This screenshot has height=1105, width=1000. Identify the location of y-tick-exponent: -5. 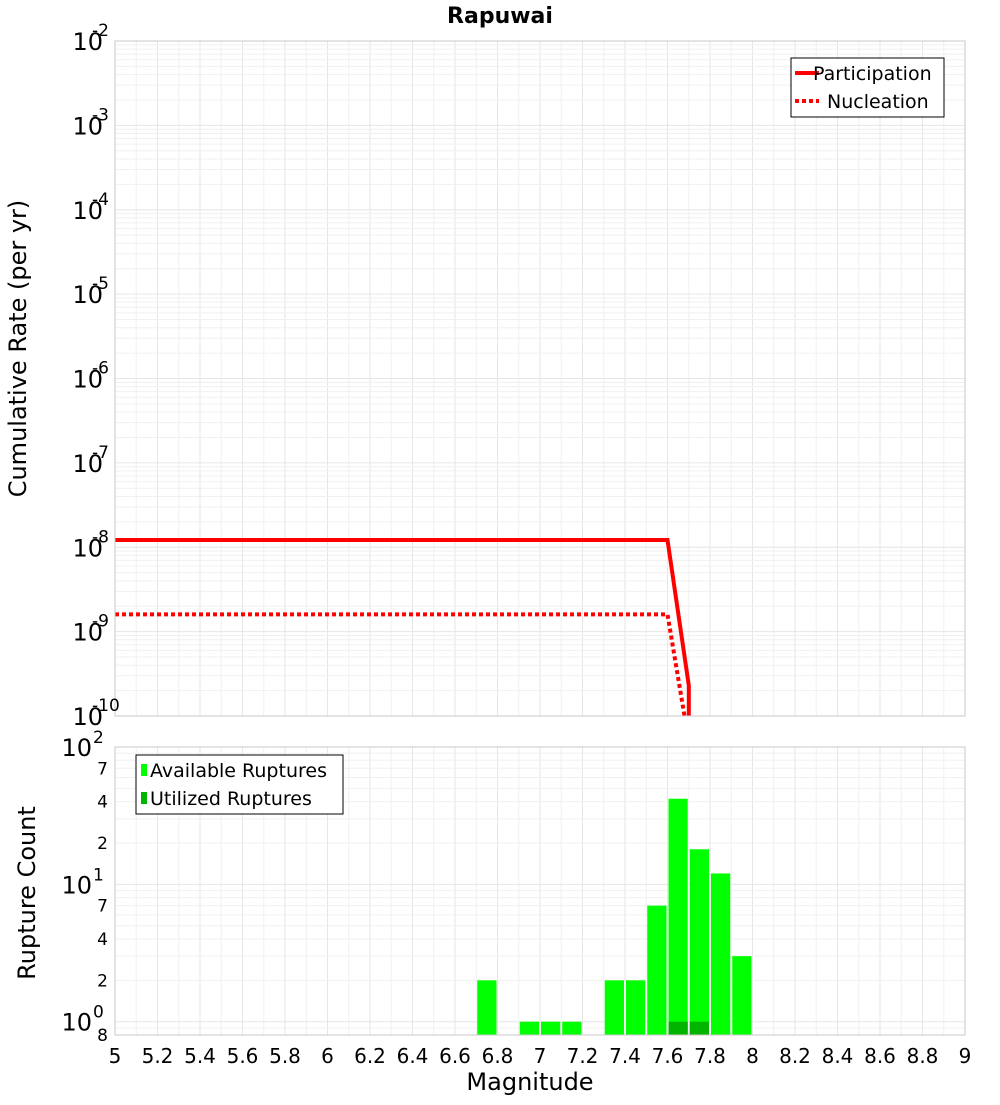
(100, 284).